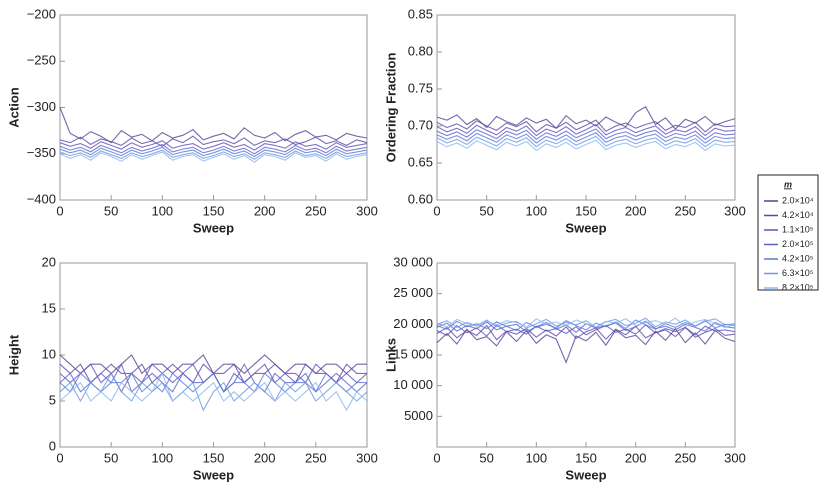 The image size is (830, 494). Describe the element at coordinates (420, 87) in the screenshot. I see `y-tick-label: 0.75` at that location.